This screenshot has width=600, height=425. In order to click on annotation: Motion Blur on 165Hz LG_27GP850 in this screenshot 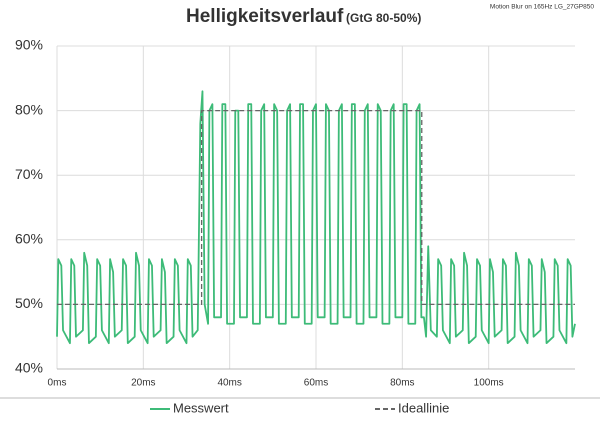, I will do `click(542, 7)`.